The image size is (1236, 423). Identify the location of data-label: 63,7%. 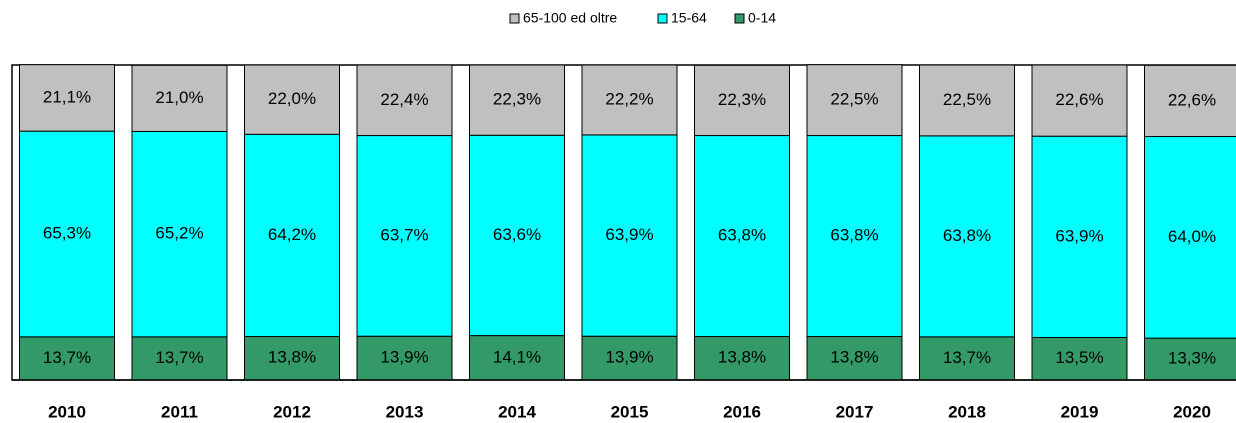
(404, 234).